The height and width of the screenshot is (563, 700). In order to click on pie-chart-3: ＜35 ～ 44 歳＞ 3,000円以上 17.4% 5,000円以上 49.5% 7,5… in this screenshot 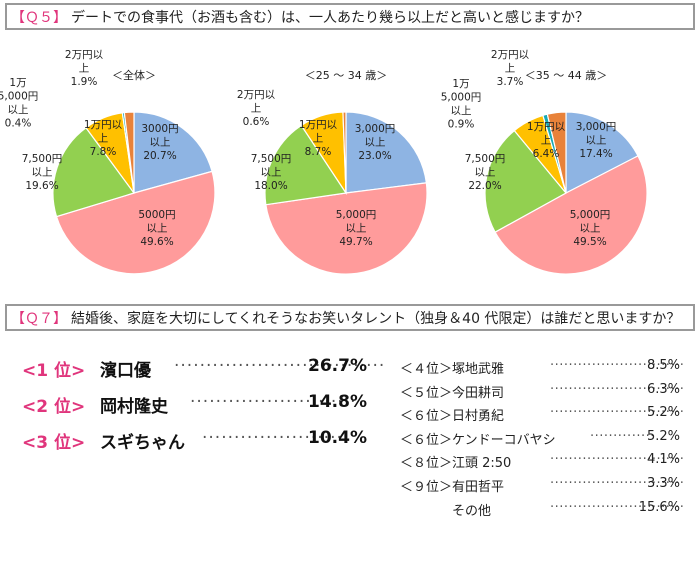, I will do `click(544, 162)`.